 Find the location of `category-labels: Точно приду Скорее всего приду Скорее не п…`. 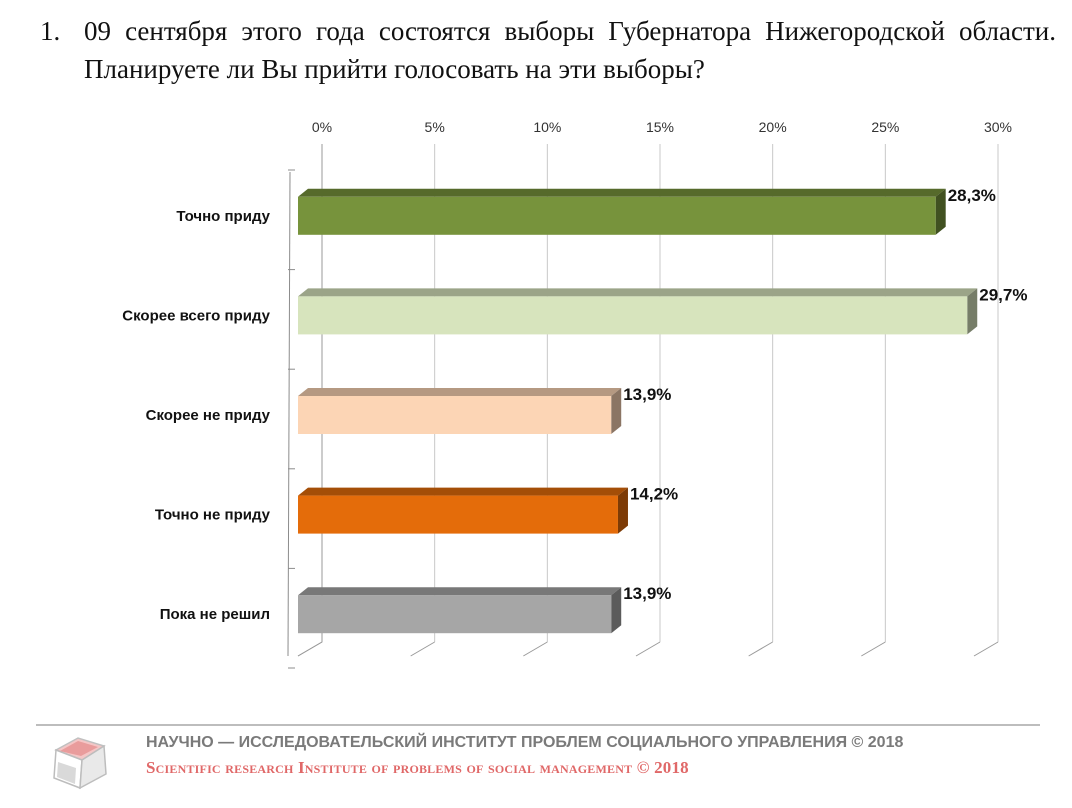

category-labels: Точно приду Скорее всего приду Скорее не п… is located at coordinates (196, 415).